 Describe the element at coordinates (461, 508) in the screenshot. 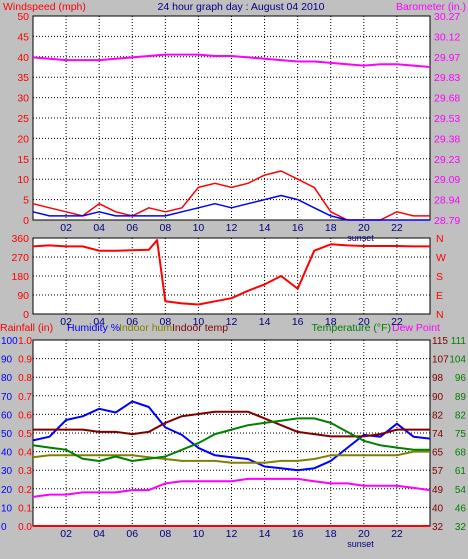

I see `temperature-tick-label-alt: 46` at that location.